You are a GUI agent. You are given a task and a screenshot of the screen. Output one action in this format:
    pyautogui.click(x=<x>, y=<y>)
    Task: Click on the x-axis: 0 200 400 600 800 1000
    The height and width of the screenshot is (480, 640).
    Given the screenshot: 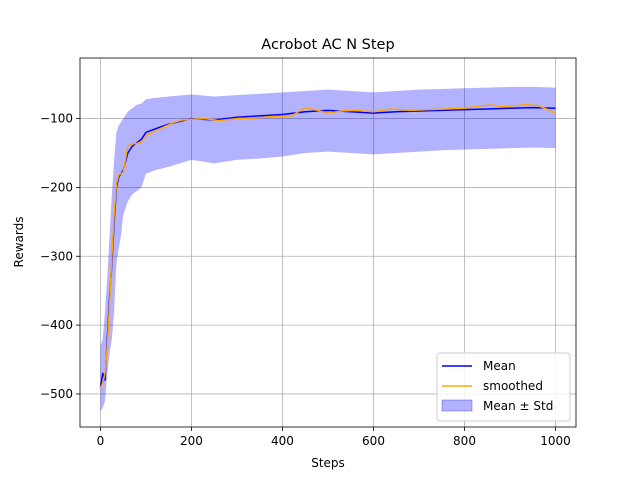 What is the action you would take?
    pyautogui.click(x=334, y=437)
    